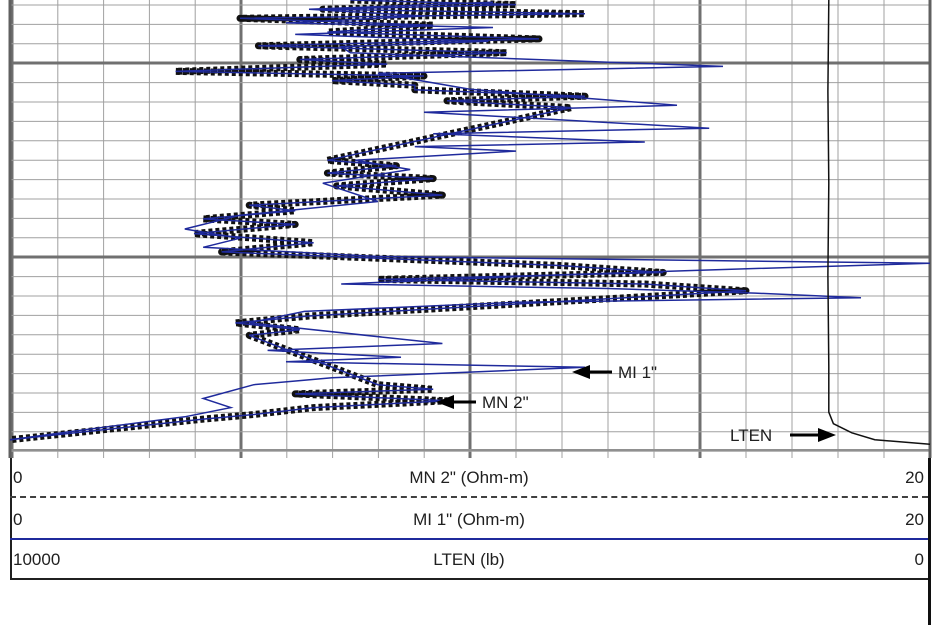 This screenshot has height=625, width=939. What do you see at coordinates (581, 372) in the screenshot?
I see `mi1-arrowhead` at bounding box center [581, 372].